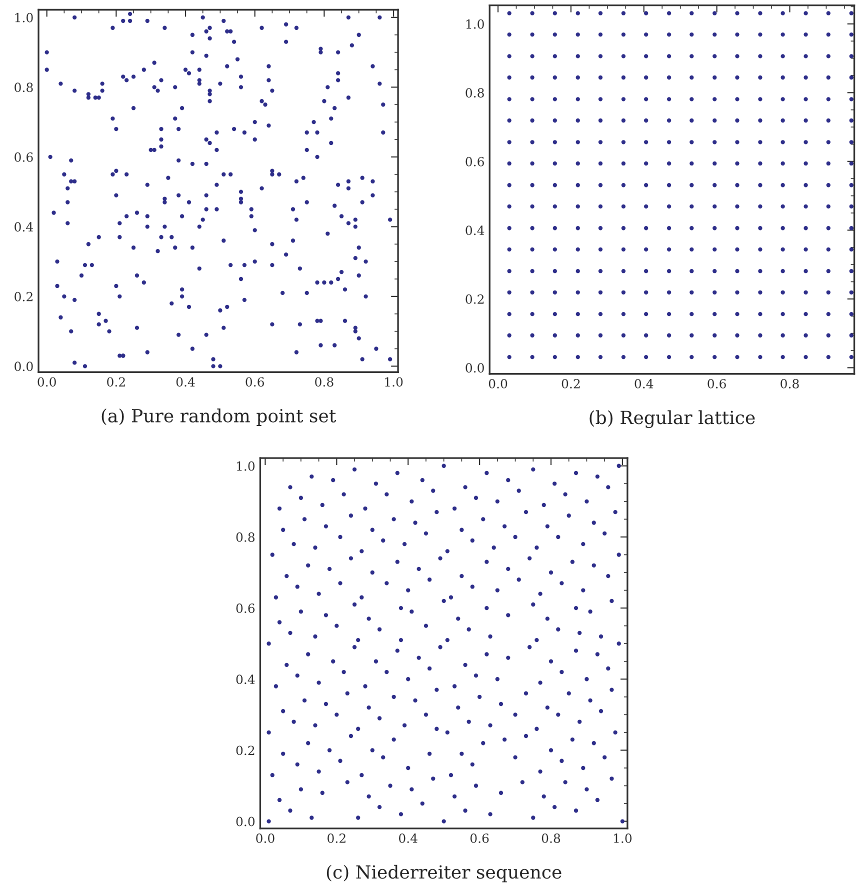 The image size is (856, 886). What do you see at coordinates (444, 873) in the screenshot?
I see `x-axis-title: (c) Niederreiter sequence` at bounding box center [444, 873].